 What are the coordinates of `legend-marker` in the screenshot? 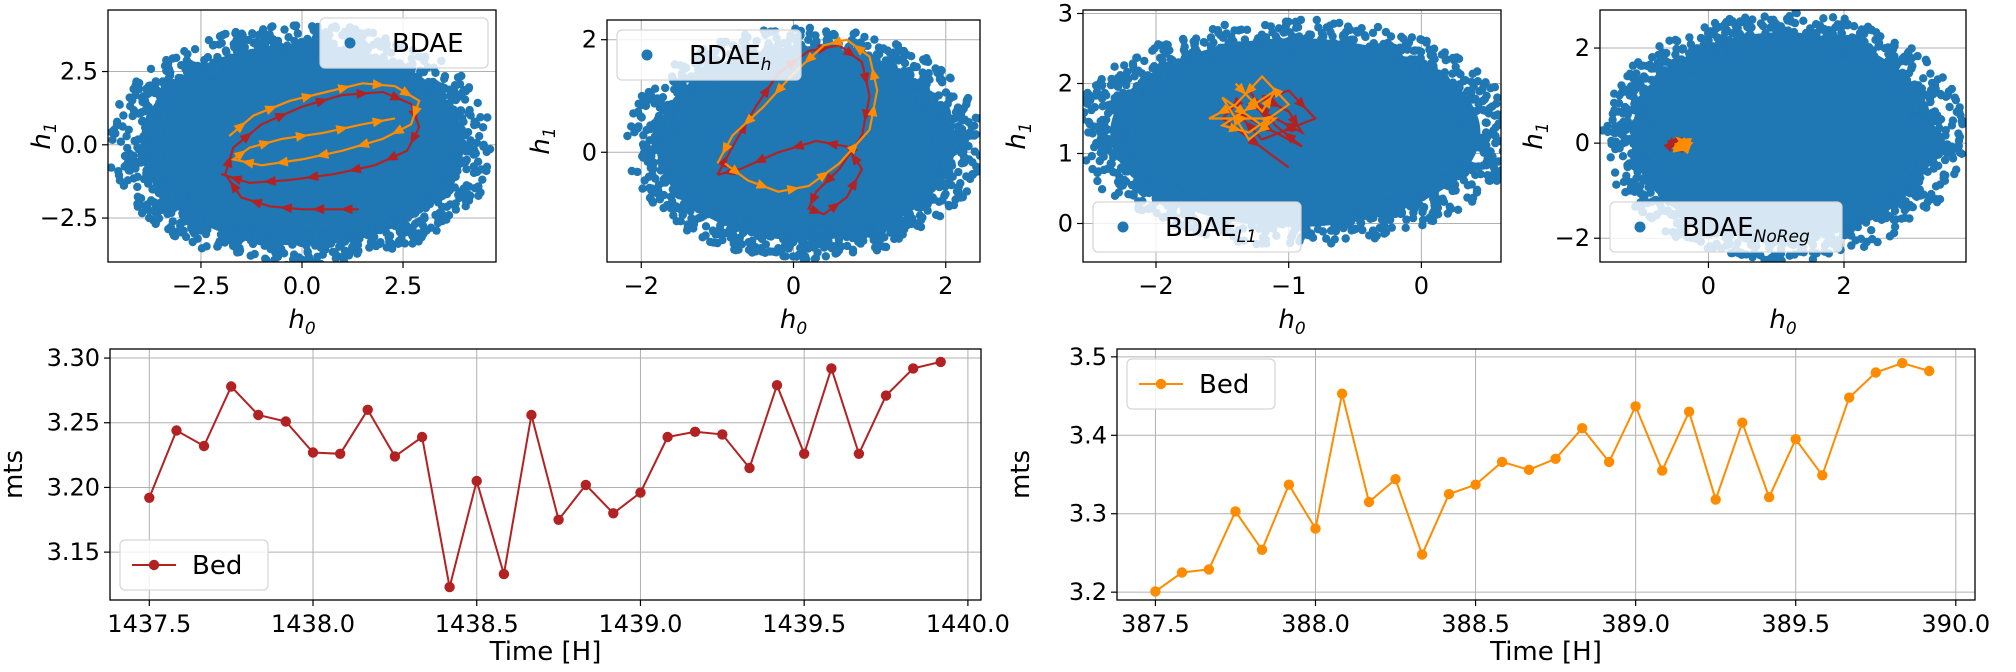 It's located at (1123, 227).